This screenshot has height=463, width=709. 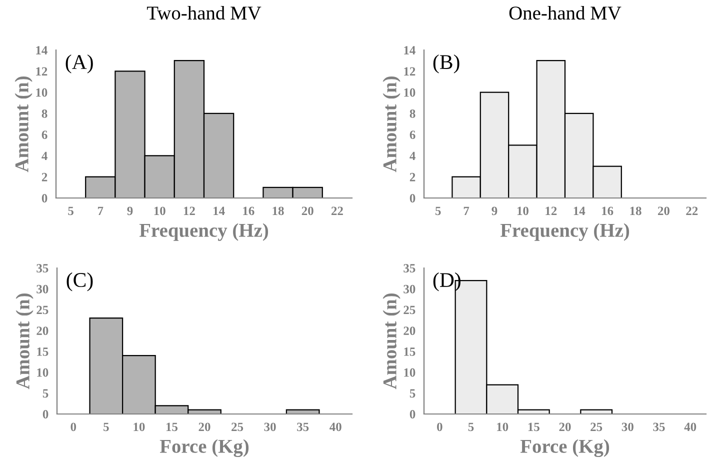 I want to click on annotation: (D), so click(x=446, y=282).